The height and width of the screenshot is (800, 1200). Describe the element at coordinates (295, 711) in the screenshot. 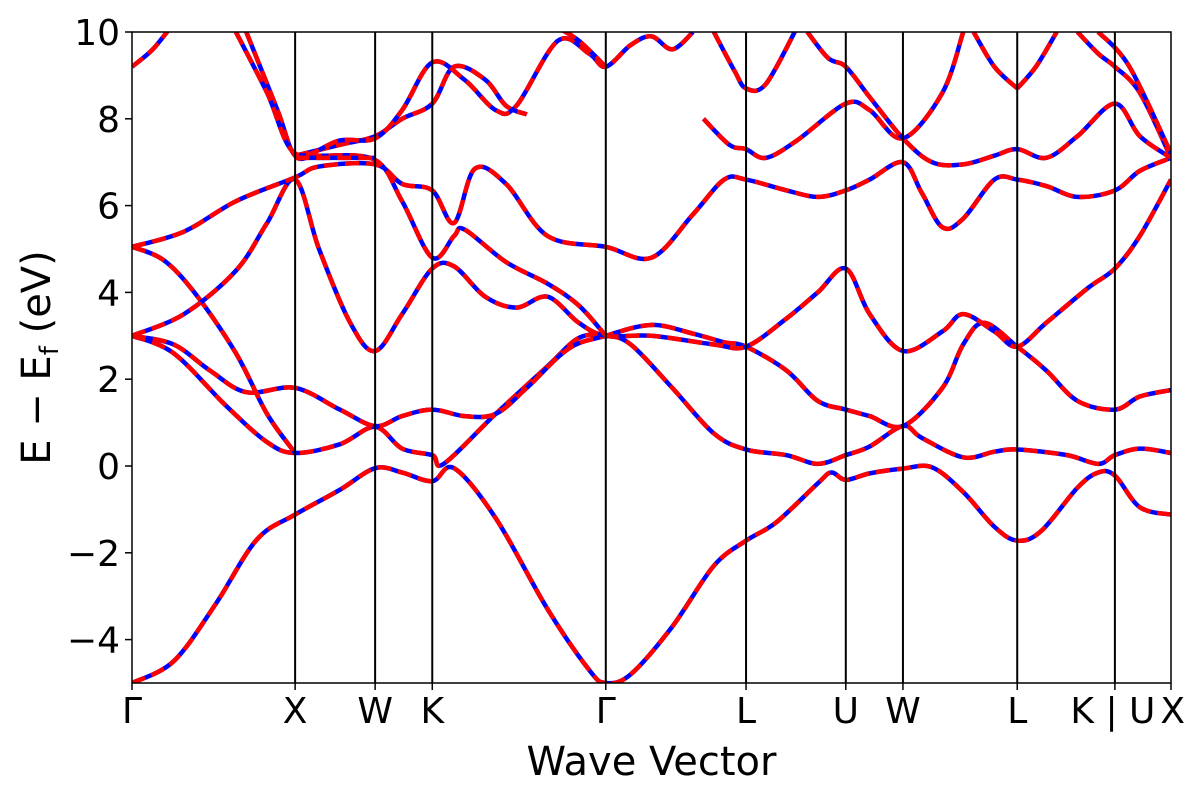

I see `x-tick-label-1: X` at that location.